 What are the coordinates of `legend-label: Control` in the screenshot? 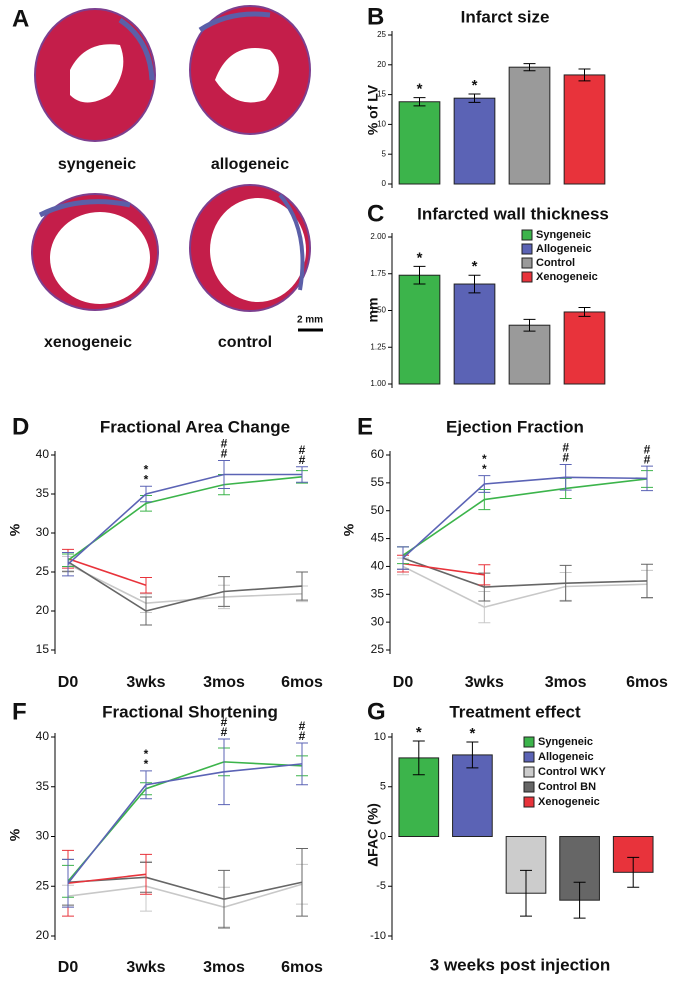 It's located at (555, 263).